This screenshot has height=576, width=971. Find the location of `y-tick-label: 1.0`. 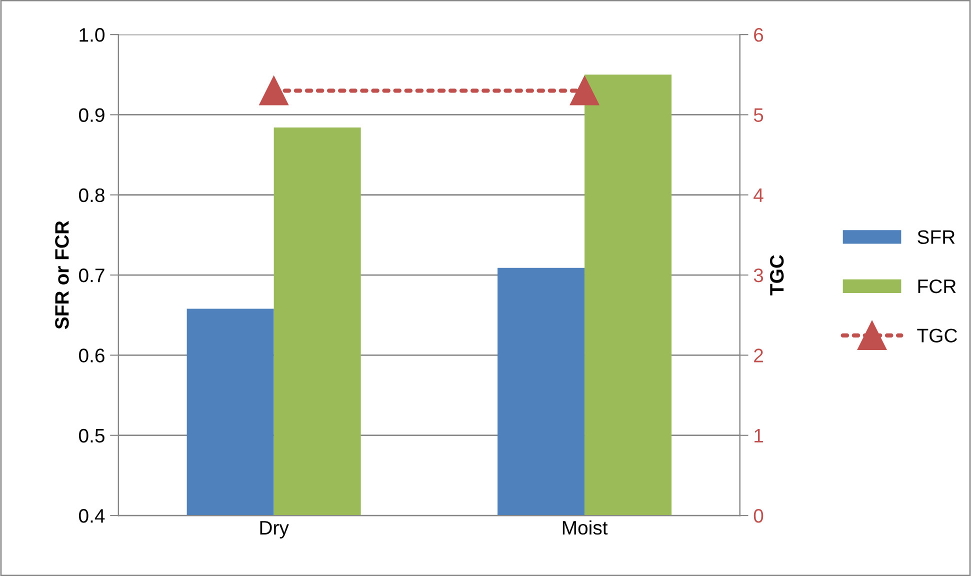

y-tick-label: 1.0 is located at coordinates (92, 35).